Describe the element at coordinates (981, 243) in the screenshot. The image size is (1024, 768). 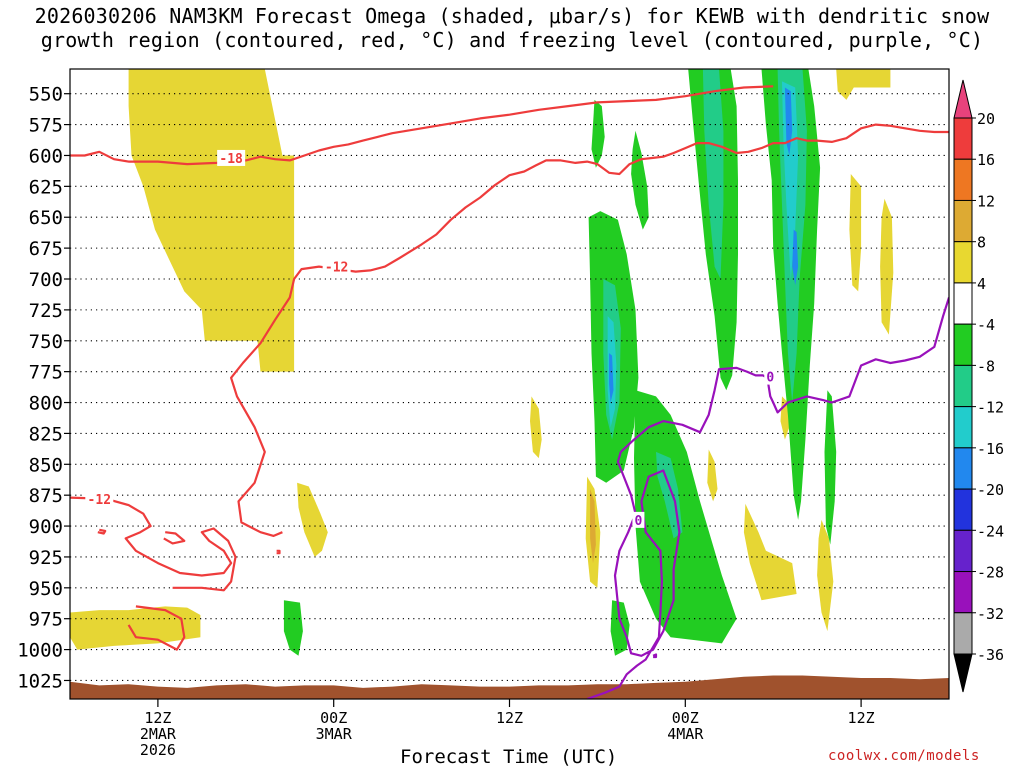
I see `colorbar-label-3: 8` at that location.